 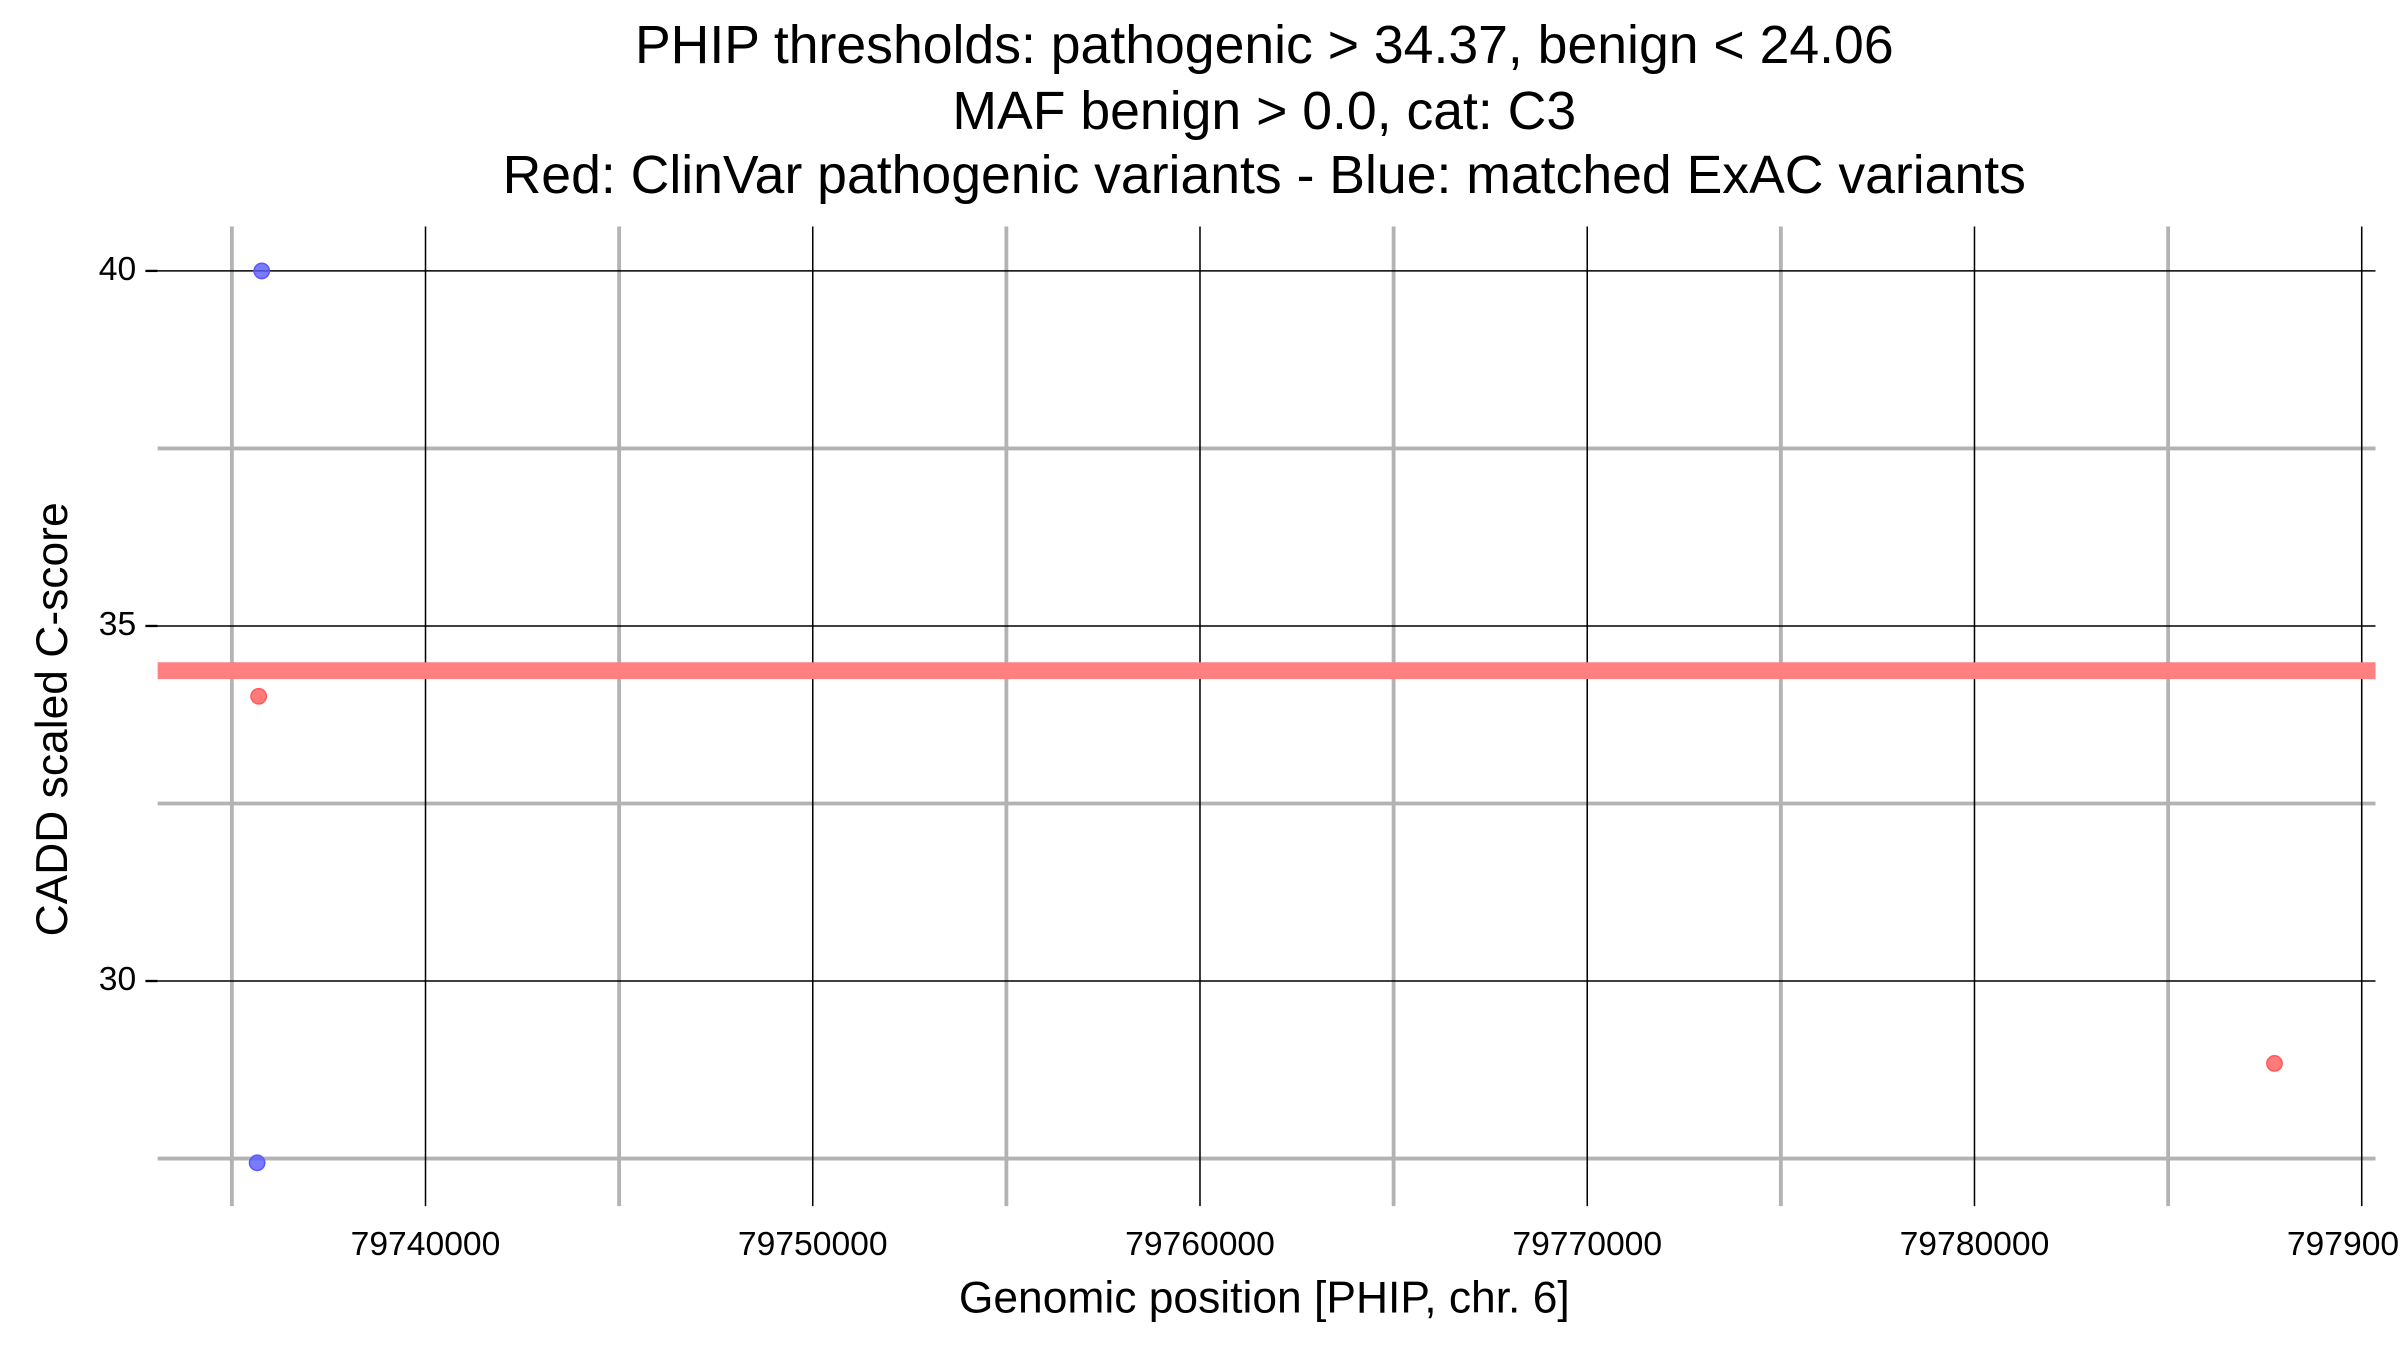 I want to click on x-tick-label: 79790000, so click(x=2343, y=1244).